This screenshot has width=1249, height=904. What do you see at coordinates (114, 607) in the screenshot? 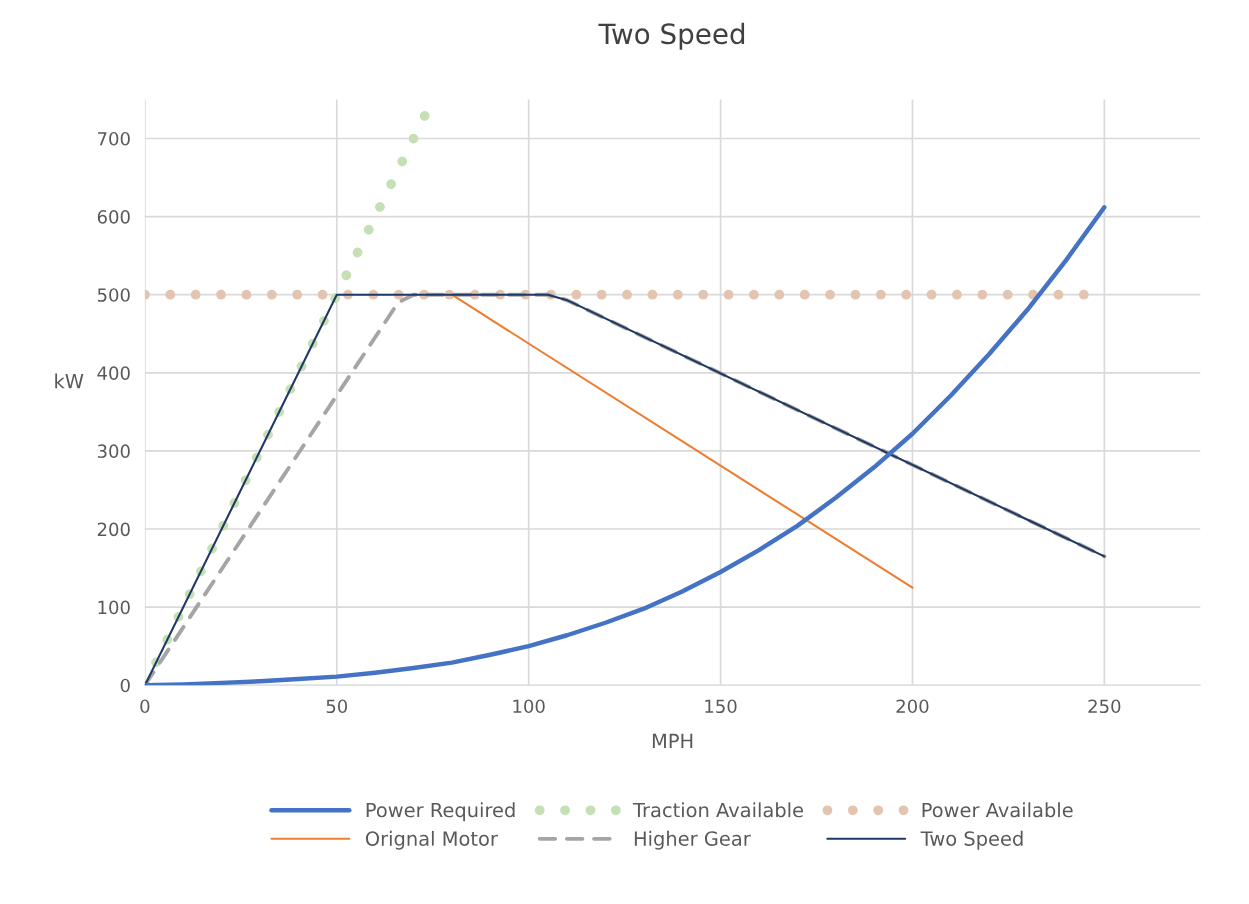
I see `y-tick-label: 100` at bounding box center [114, 607].